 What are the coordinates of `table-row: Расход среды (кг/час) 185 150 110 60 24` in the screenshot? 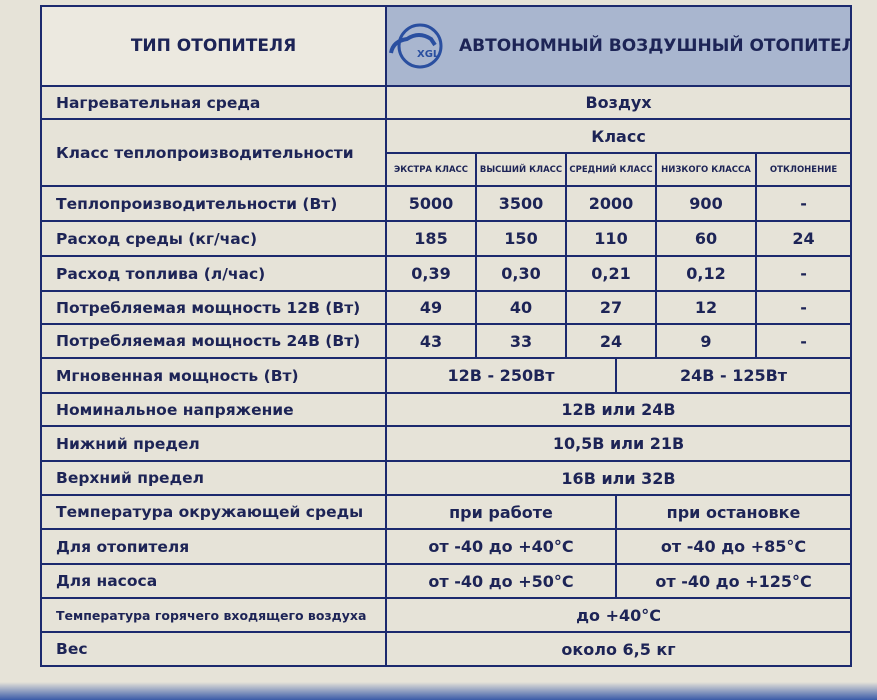 It's located at (446, 238).